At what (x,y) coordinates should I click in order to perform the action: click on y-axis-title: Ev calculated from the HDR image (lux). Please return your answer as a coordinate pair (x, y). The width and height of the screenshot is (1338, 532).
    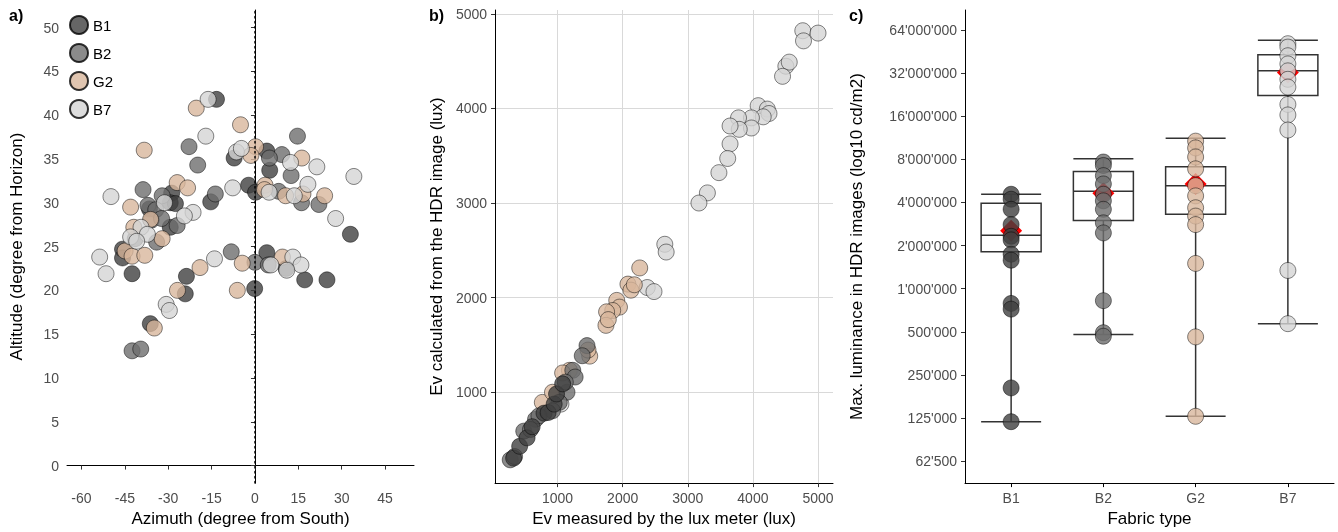
    Looking at the image, I should click on (436, 246).